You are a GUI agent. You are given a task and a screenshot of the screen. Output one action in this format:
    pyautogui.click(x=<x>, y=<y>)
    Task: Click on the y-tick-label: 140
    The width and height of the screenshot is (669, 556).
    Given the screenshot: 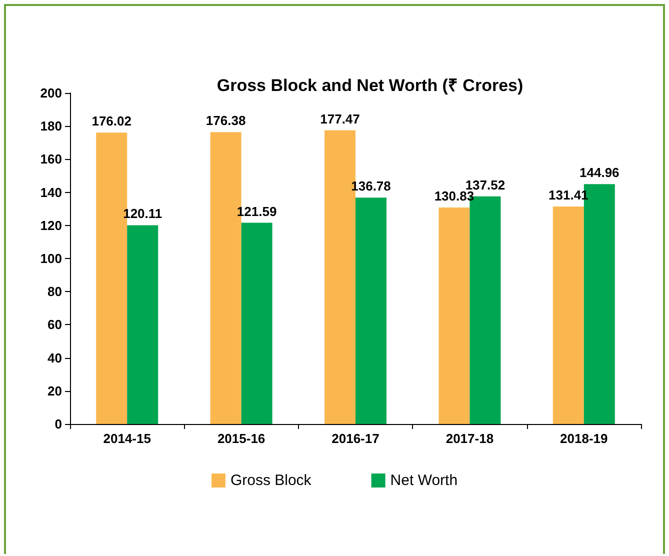 What is the action you would take?
    pyautogui.click(x=51, y=192)
    